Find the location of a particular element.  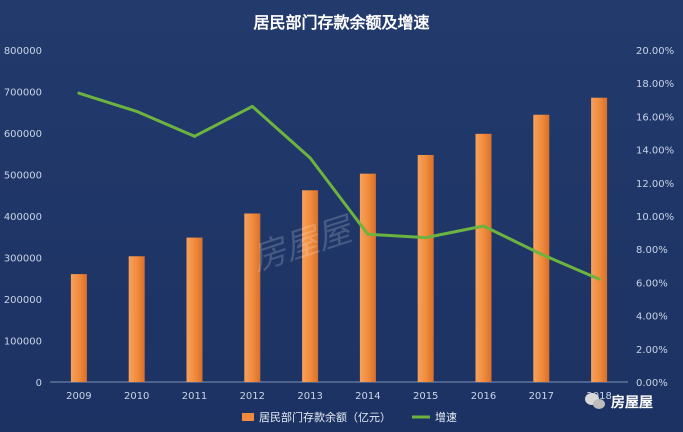

growth-point-2011 is located at coordinates (194, 136).